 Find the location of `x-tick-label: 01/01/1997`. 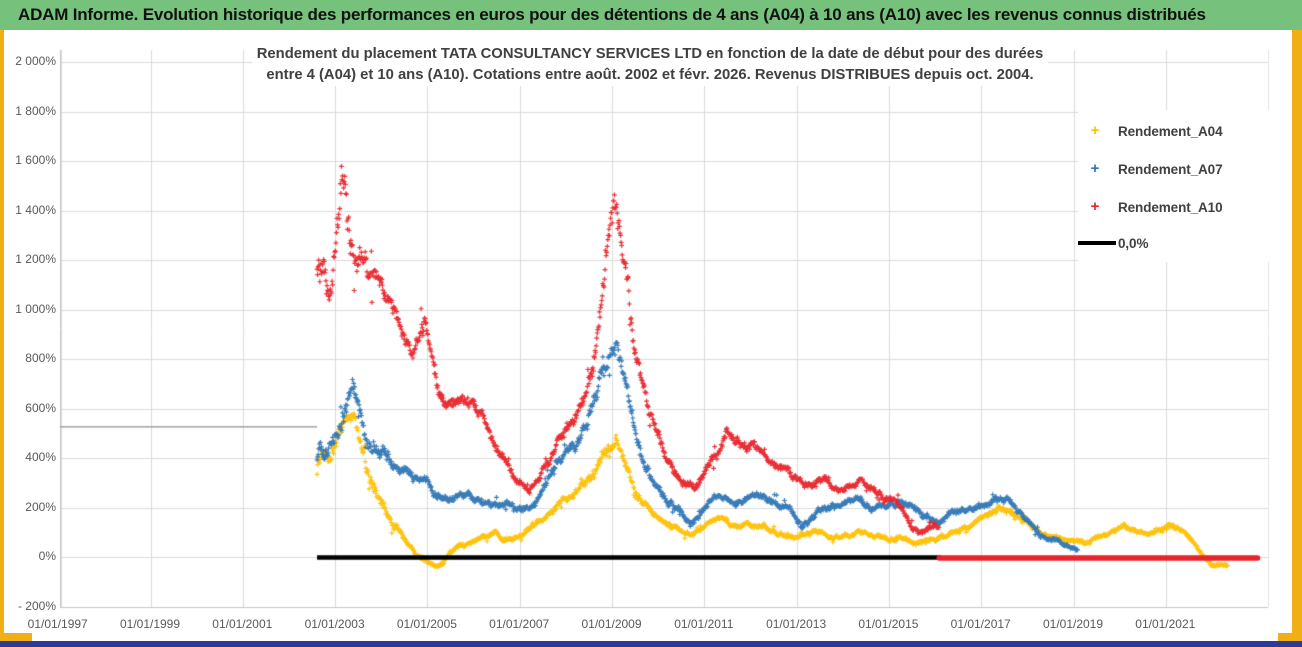

x-tick-label: 01/01/1997 is located at coordinates (57, 624).